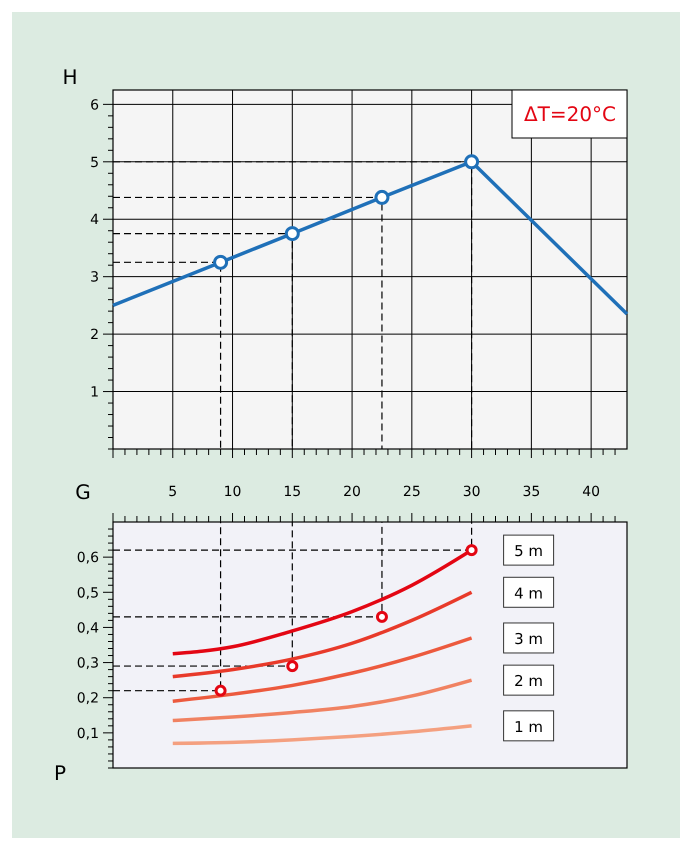 The image size is (692, 850). I want to click on y-tick-label: 0,6, so click(88, 558).